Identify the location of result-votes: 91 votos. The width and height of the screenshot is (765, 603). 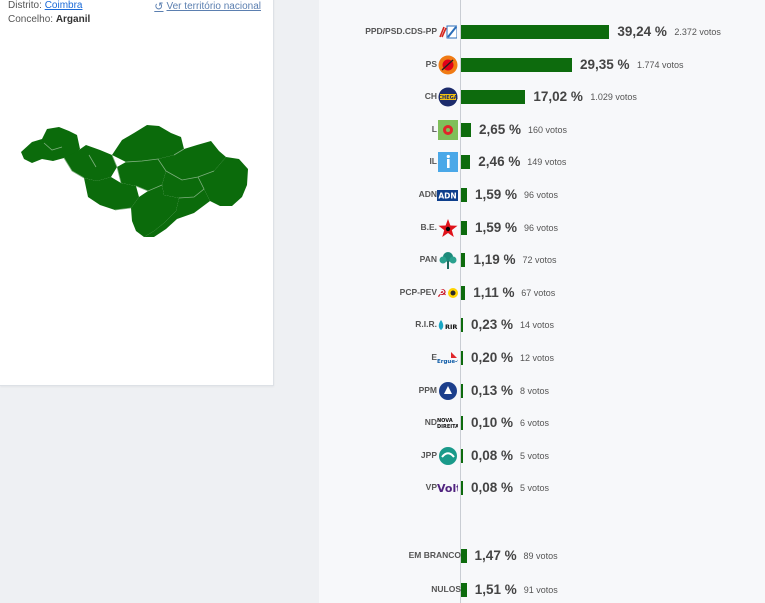
(540, 590).